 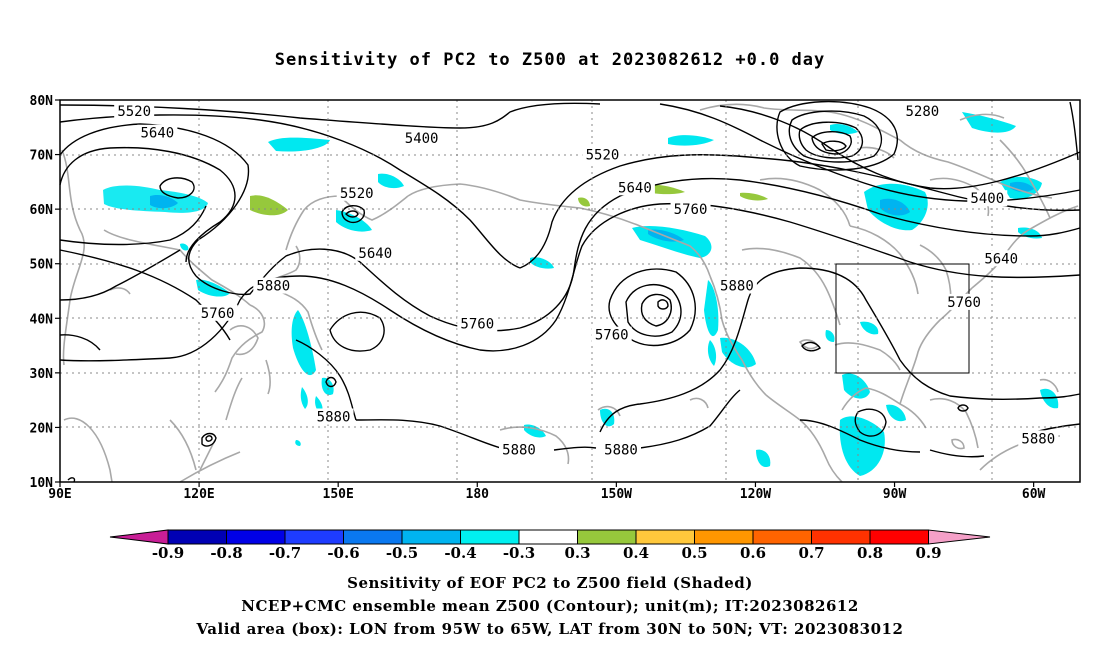 I want to click on colorbar-high-end, so click(x=959, y=537).